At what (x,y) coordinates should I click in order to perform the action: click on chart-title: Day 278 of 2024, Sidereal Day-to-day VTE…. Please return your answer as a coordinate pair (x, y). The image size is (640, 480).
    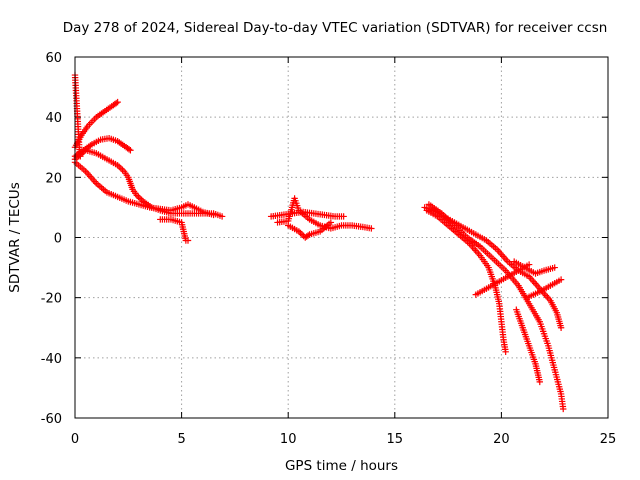
    Looking at the image, I should click on (335, 28).